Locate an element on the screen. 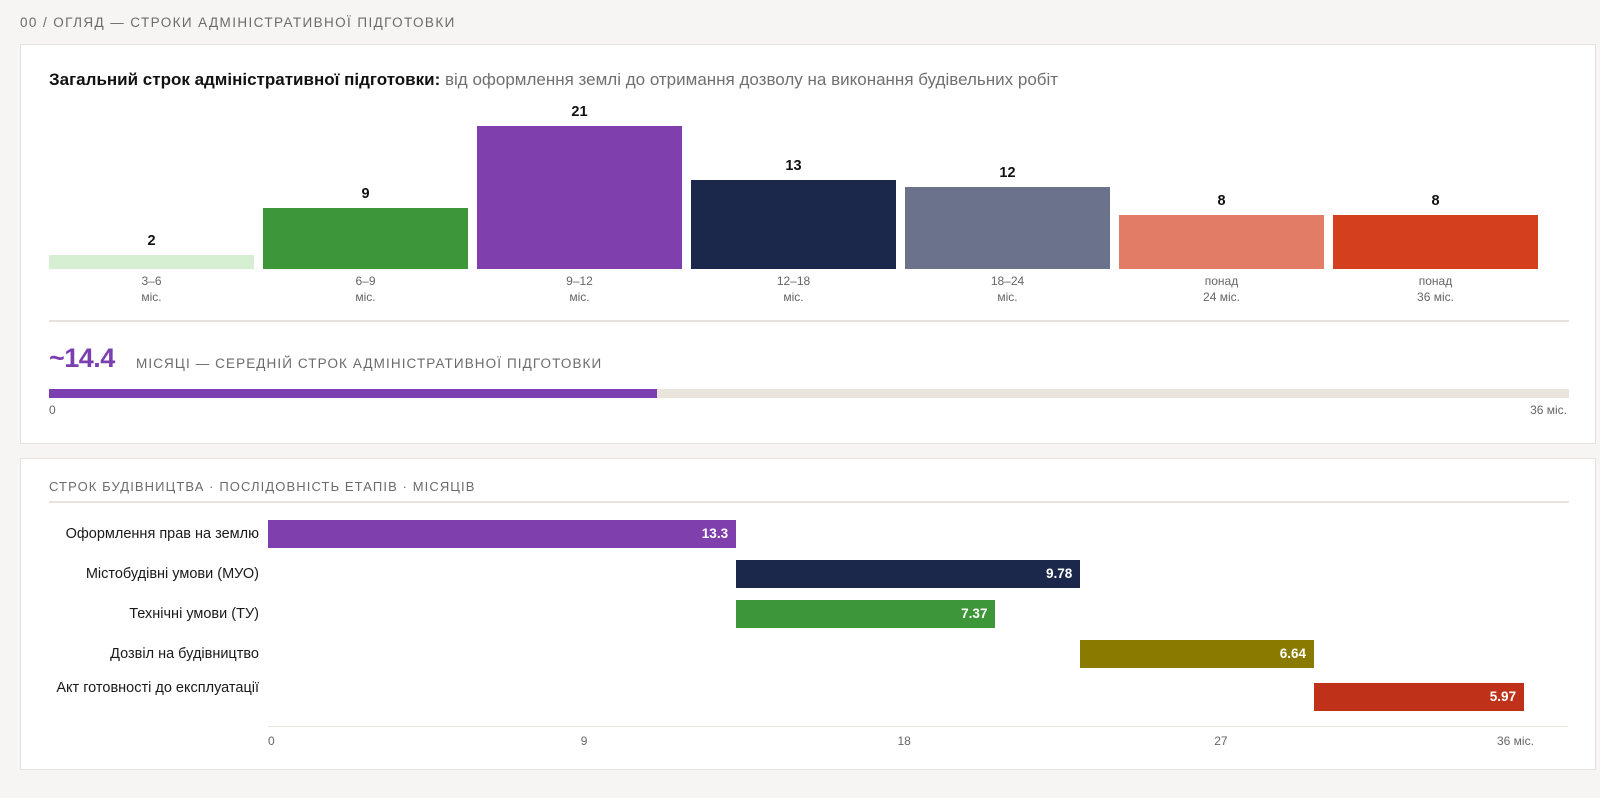 The height and width of the screenshot is (798, 1600). histogram-bar-value: 21 is located at coordinates (579, 112).